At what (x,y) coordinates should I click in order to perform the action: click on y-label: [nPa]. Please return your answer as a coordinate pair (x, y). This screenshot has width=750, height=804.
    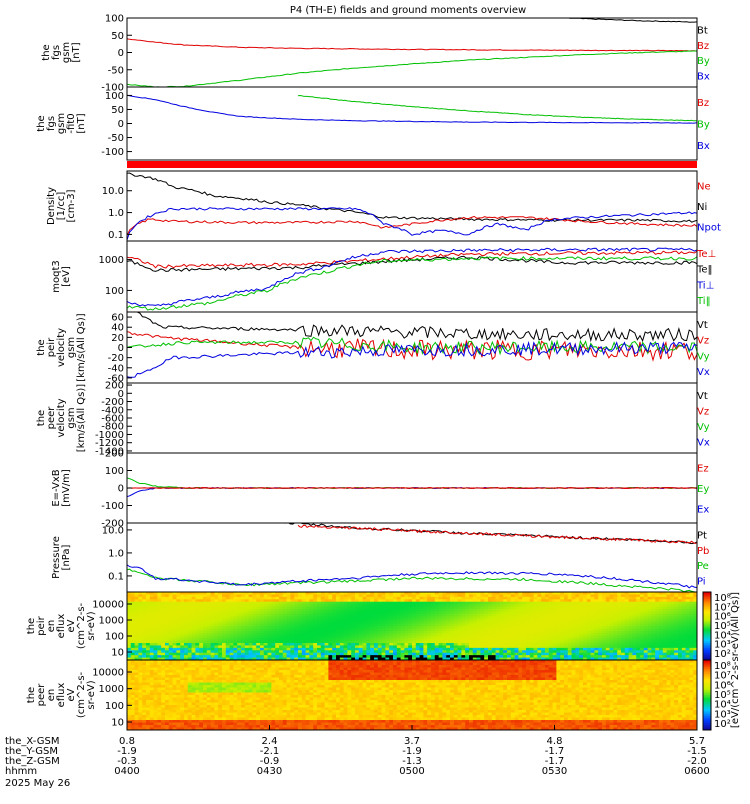
    Looking at the image, I should click on (66, 557).